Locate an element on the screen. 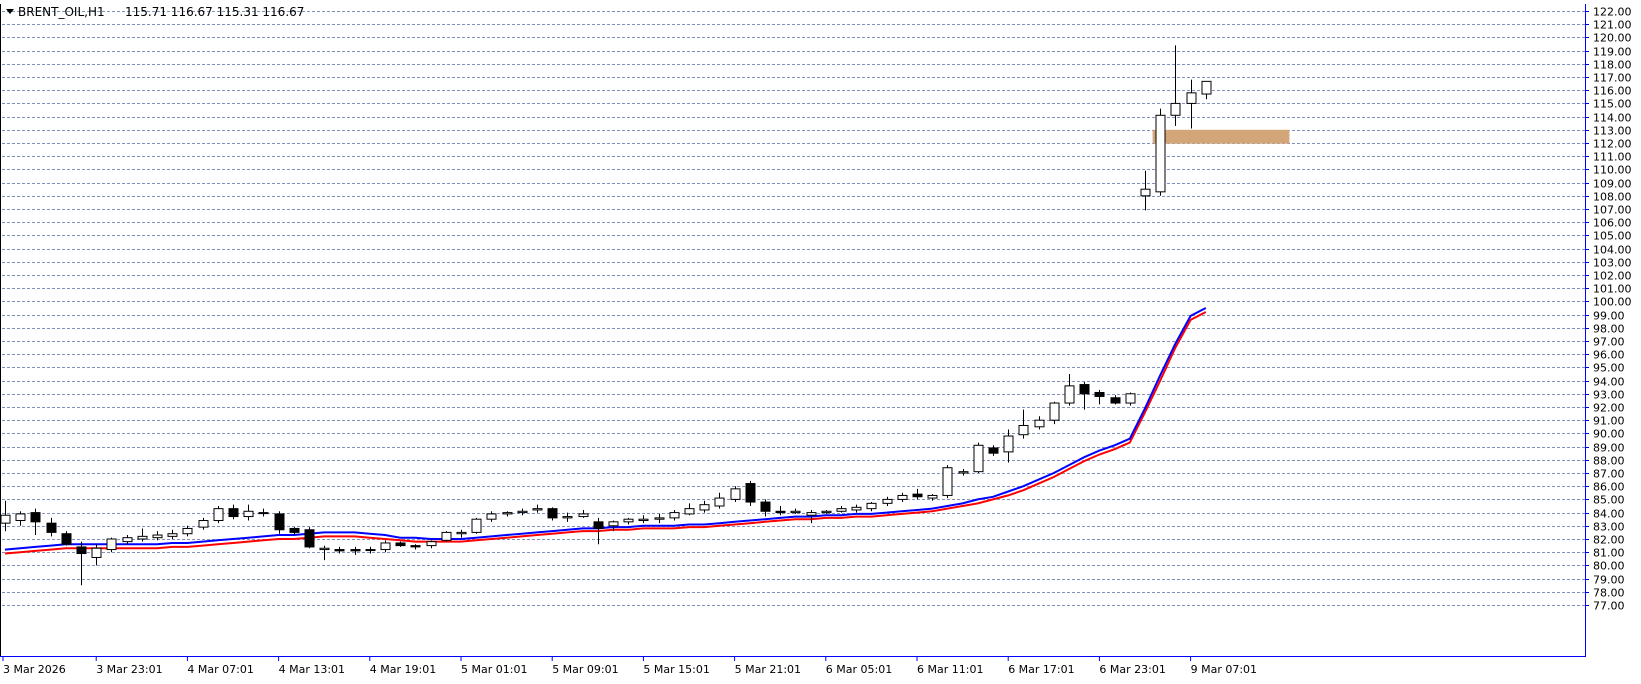 Image resolution: width=1641 pixels, height=684 pixels. price-tick-label: 95.00 is located at coordinates (1609, 368).